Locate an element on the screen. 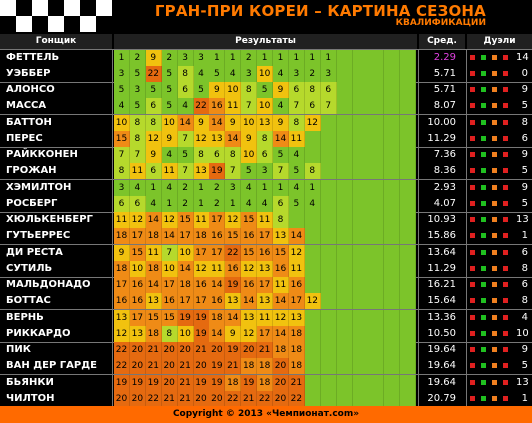 This screenshot has height=423, width=532. duel-wins: 9 is located at coordinates (524, 89).